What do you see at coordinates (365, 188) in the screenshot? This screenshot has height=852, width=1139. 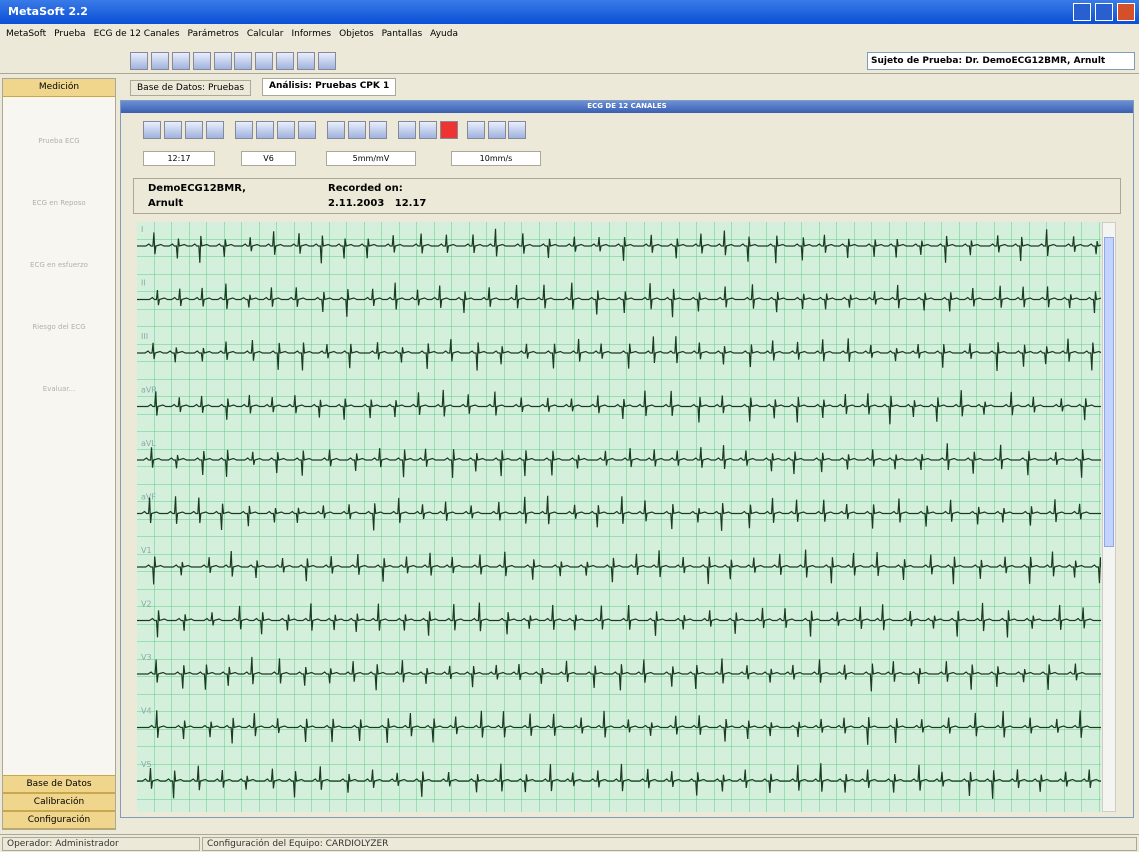 I see `recorded-label: Recorded on:` at bounding box center [365, 188].